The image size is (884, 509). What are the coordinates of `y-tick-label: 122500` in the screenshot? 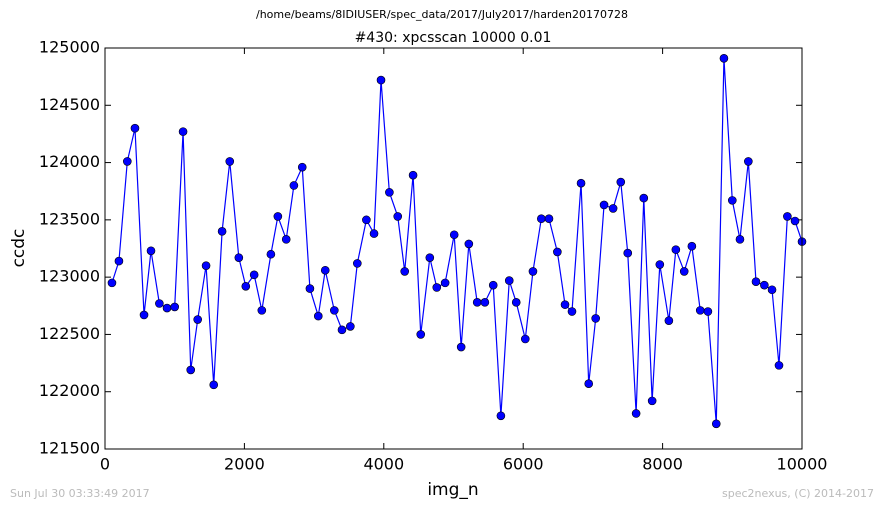 It's located at (69, 333).